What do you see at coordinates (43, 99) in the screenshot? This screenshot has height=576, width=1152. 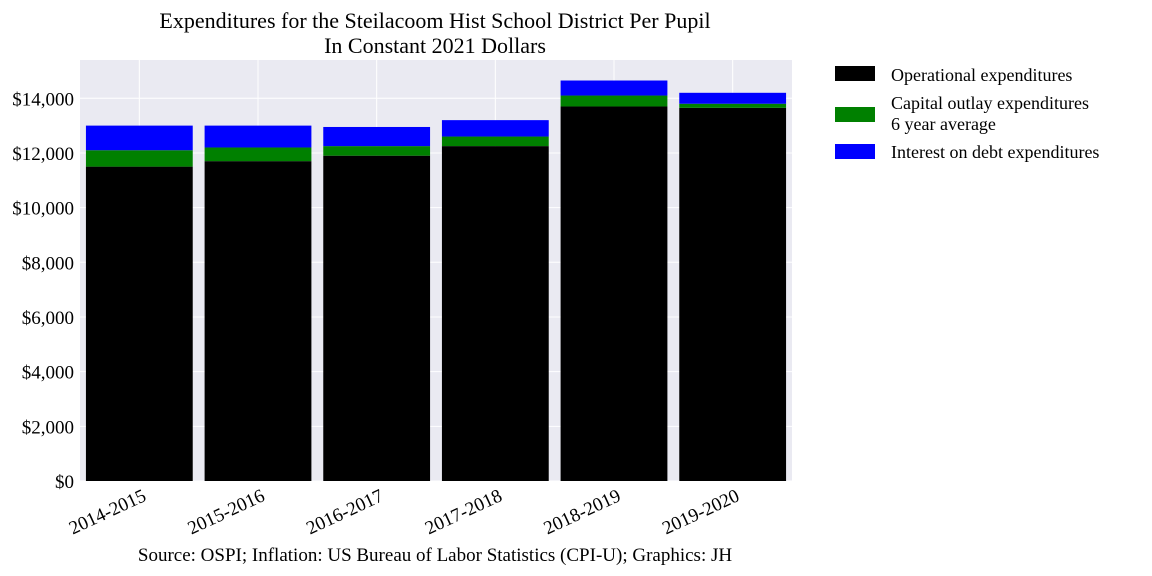 I see `y-tick-label: $14,000` at bounding box center [43, 99].